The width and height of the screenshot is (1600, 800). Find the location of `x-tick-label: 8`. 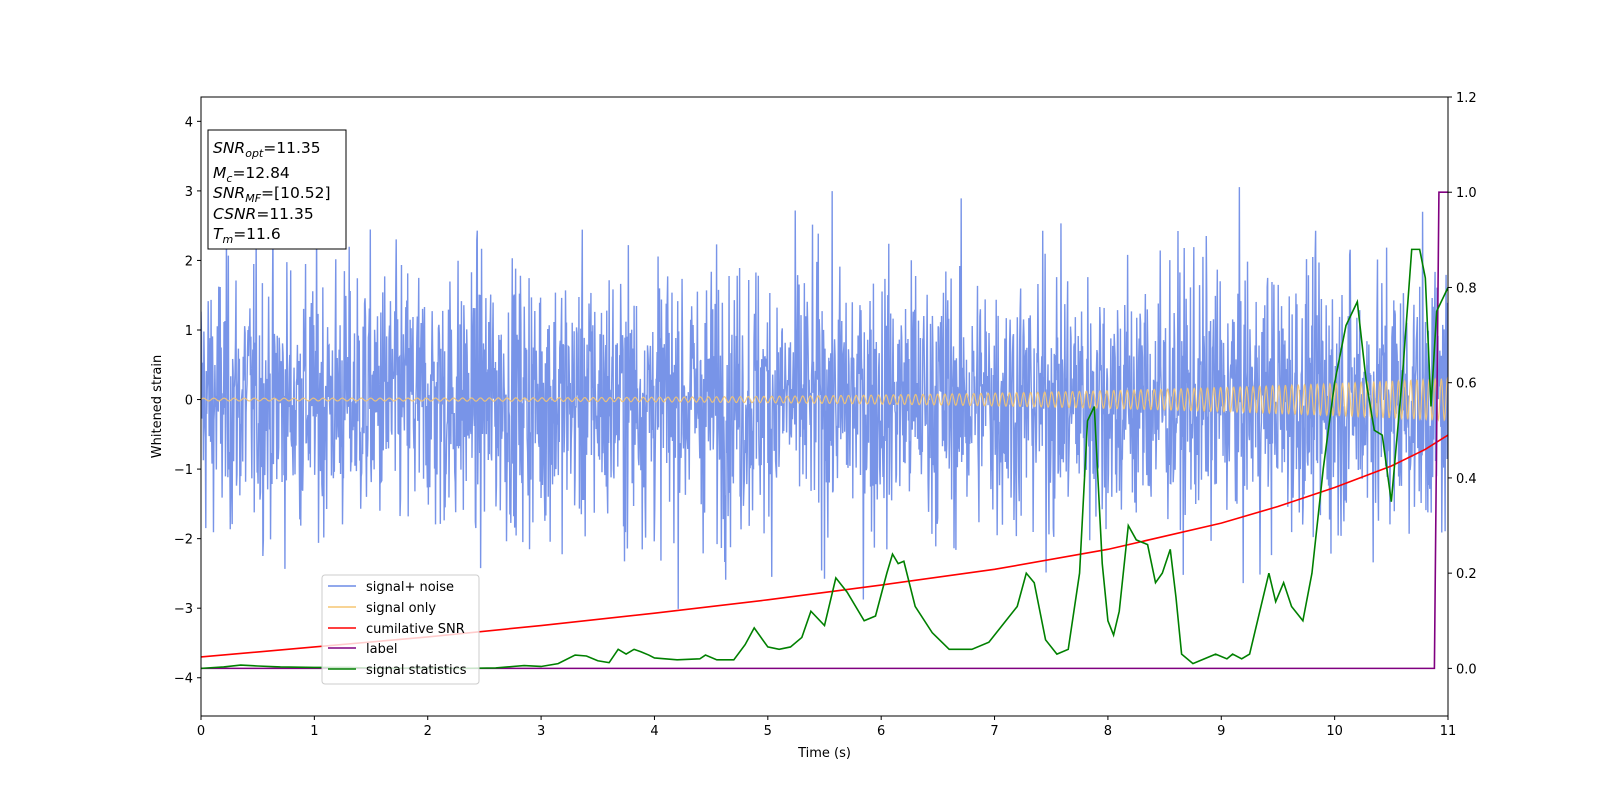

x-tick-label: 8 is located at coordinates (1108, 731).